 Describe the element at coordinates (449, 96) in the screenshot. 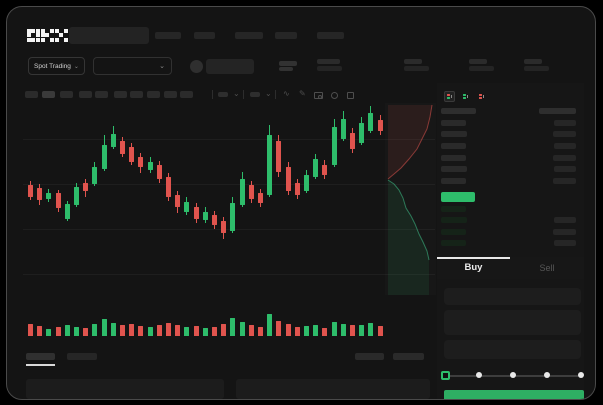

I see `book-split-icon` at that location.